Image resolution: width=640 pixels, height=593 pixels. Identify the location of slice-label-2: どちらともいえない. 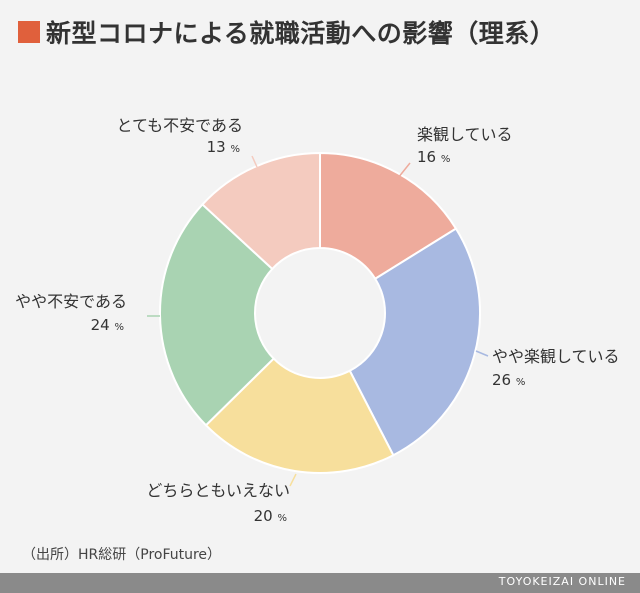
(218, 490).